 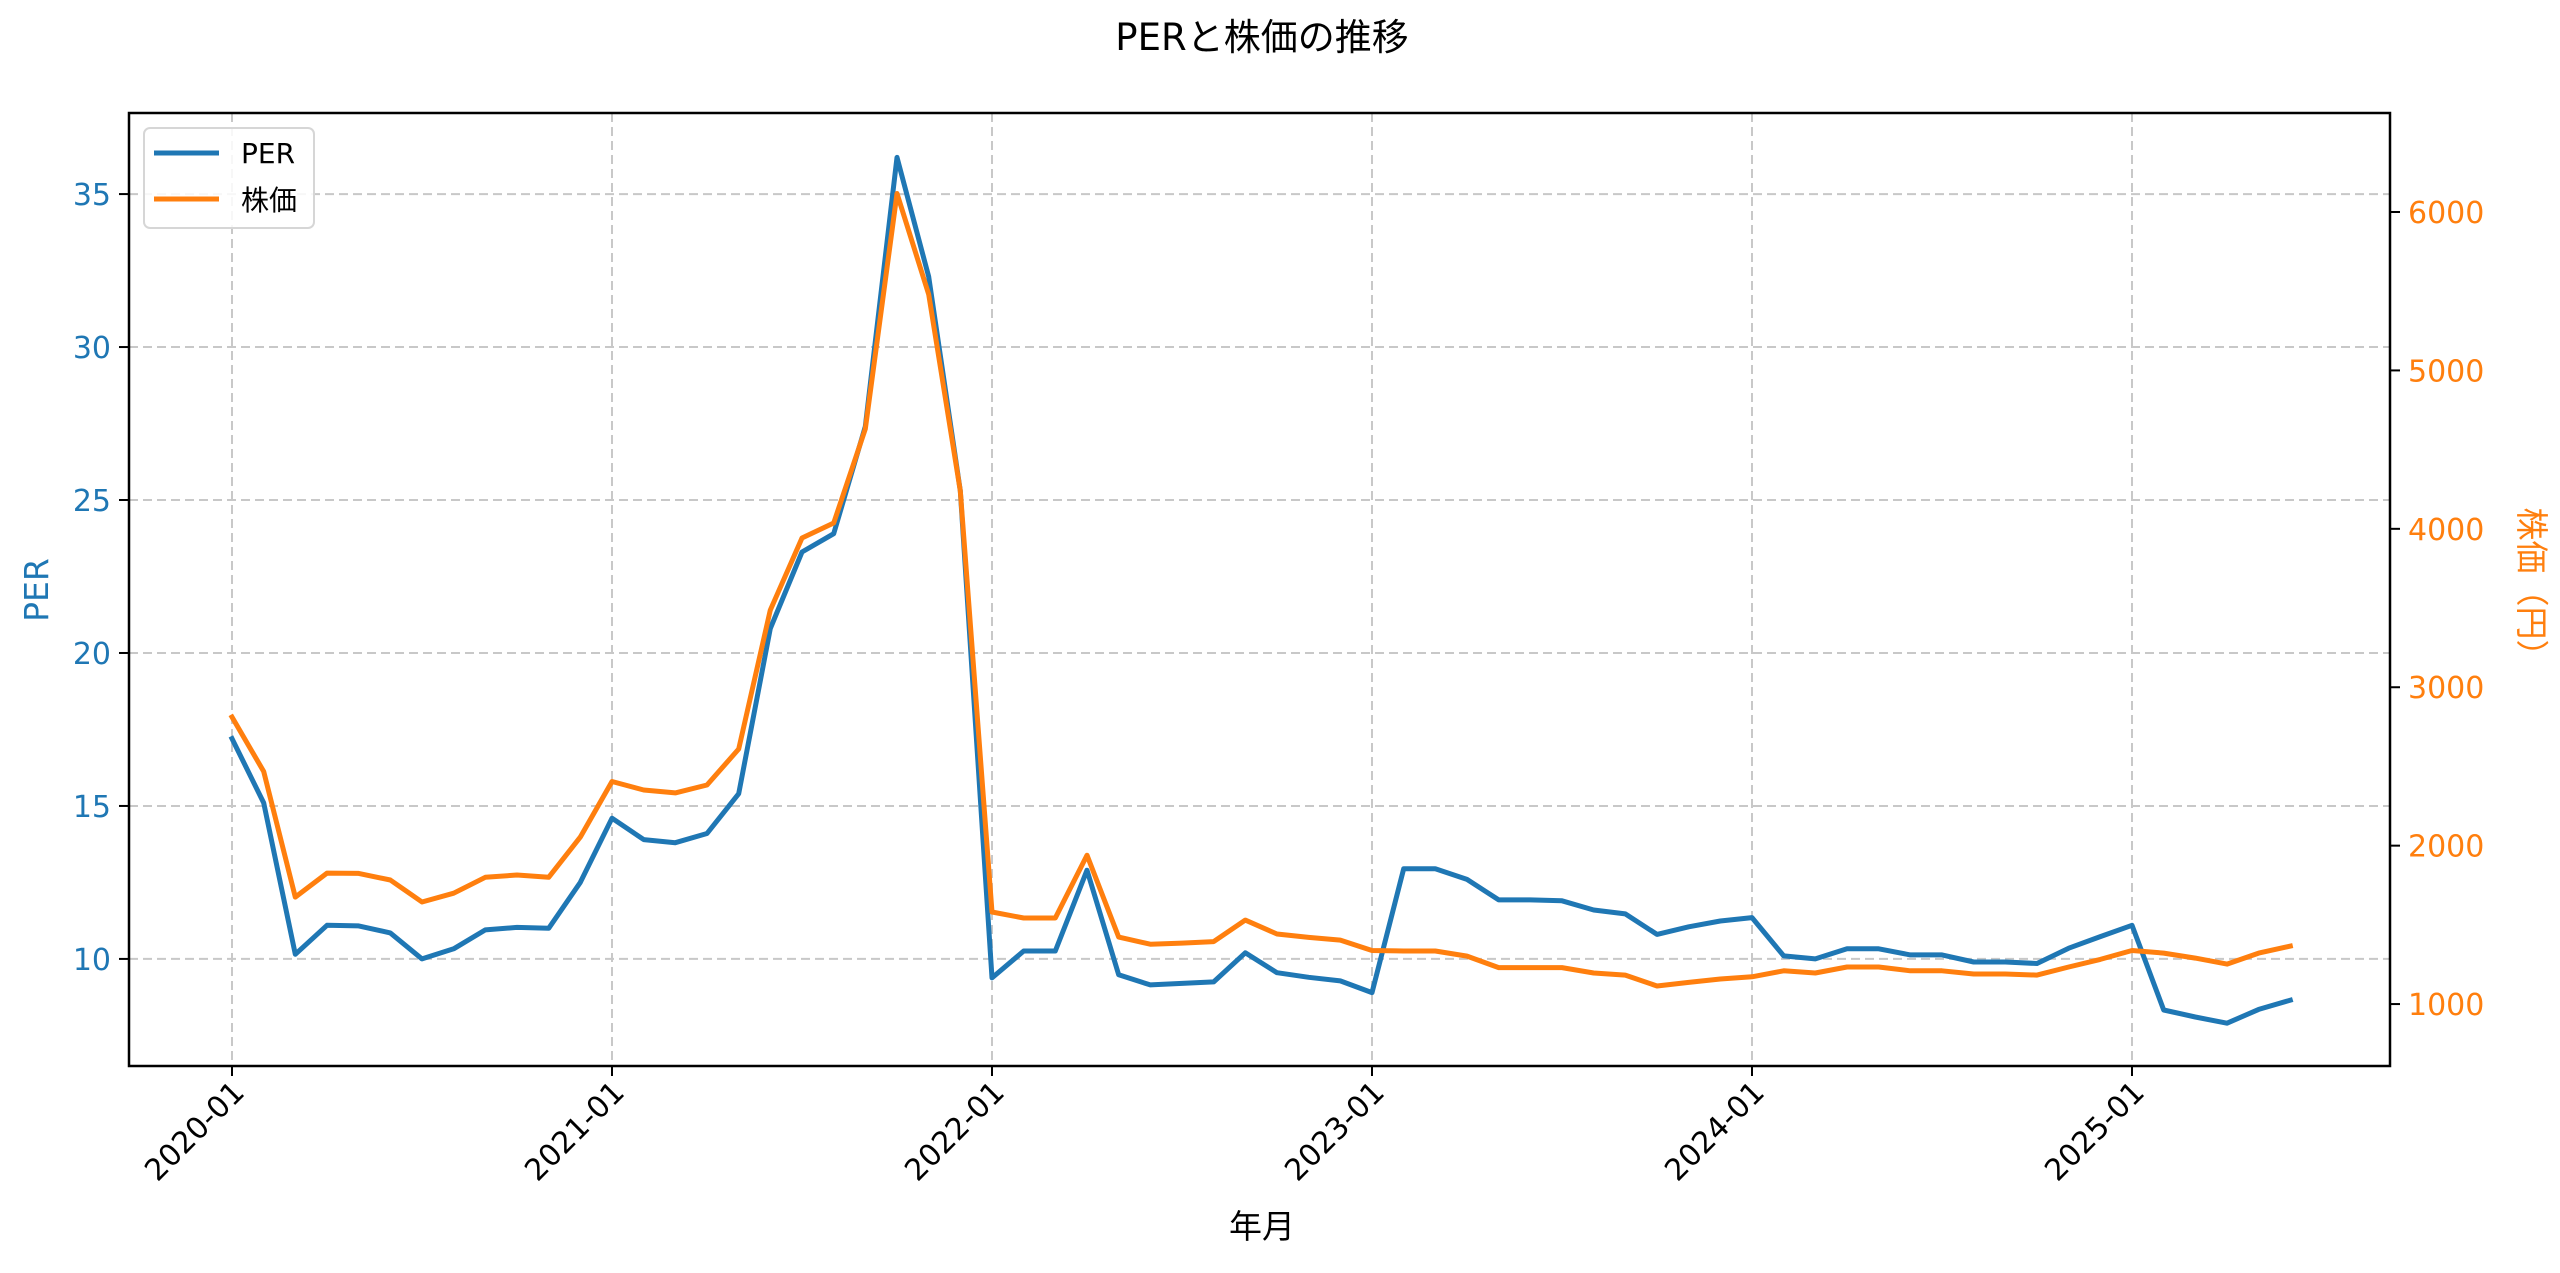 I want to click on y-tick-label-left: 20, so click(x=92, y=654).